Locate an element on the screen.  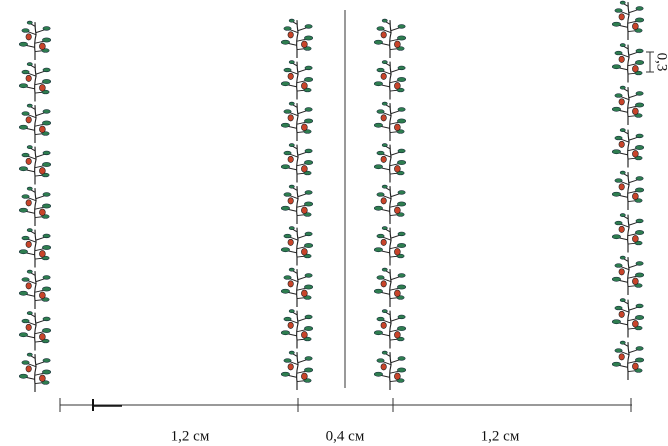
spacing-label: 0,3 is located at coordinates (661, 62).